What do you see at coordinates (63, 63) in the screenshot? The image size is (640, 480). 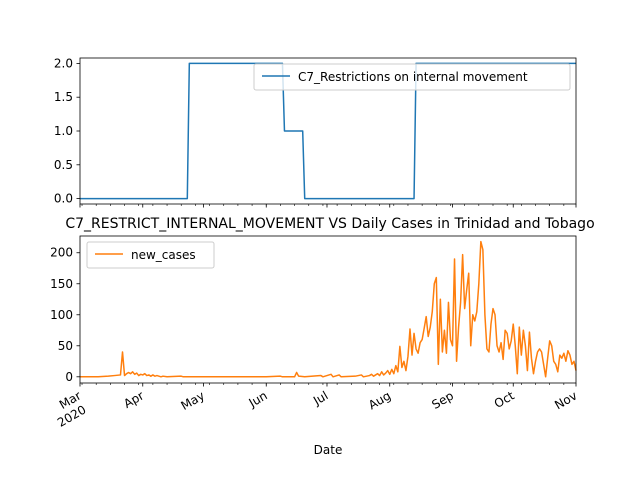 I see `restrictions-y-tick-label-4: 2.0` at bounding box center [63, 63].